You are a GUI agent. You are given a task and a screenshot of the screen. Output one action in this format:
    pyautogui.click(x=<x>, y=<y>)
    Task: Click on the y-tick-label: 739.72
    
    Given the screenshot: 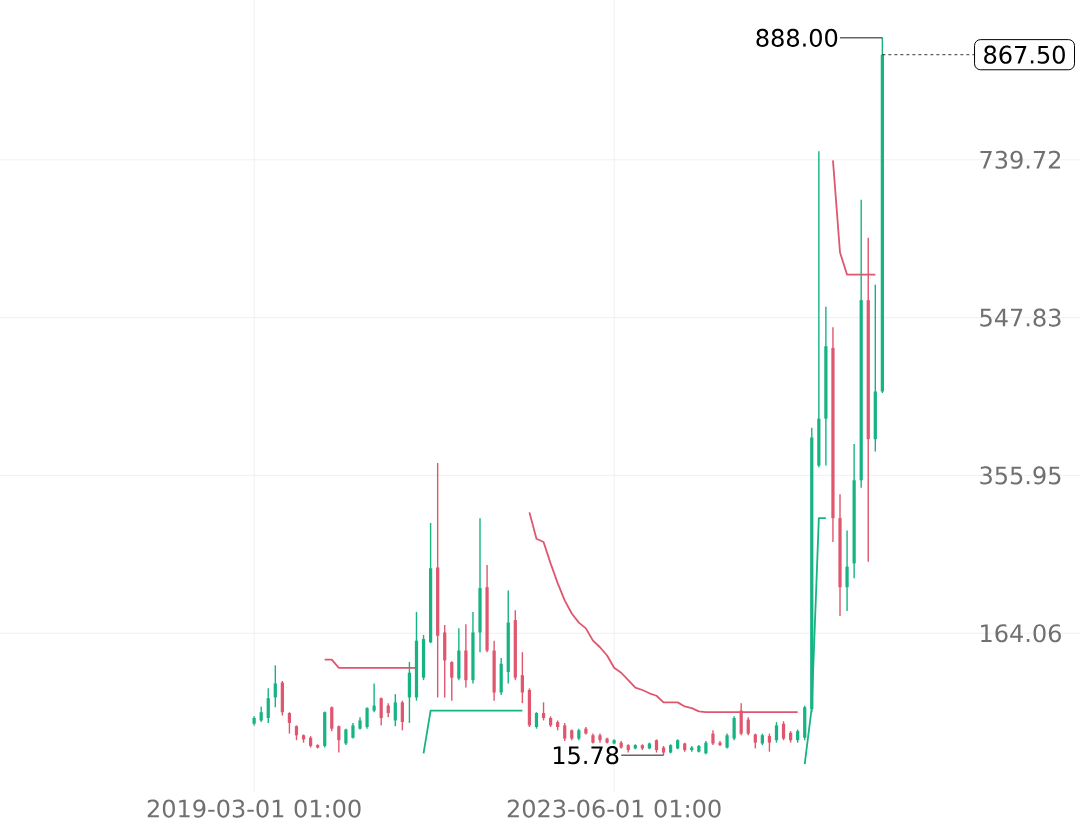 What is the action you would take?
    pyautogui.click(x=1020, y=159)
    